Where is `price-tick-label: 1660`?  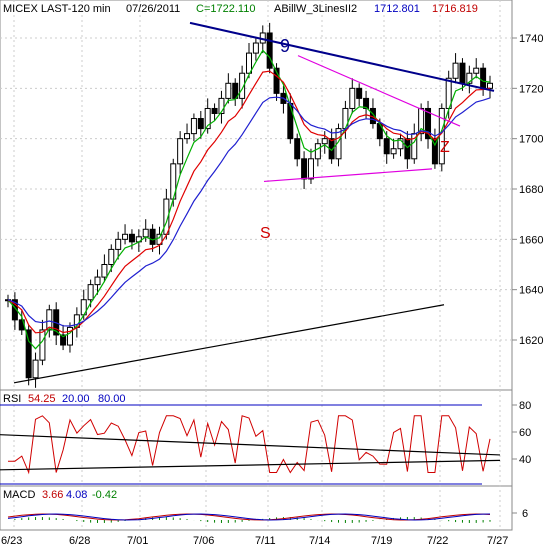 price-tick-label: 1660 is located at coordinates (531, 240).